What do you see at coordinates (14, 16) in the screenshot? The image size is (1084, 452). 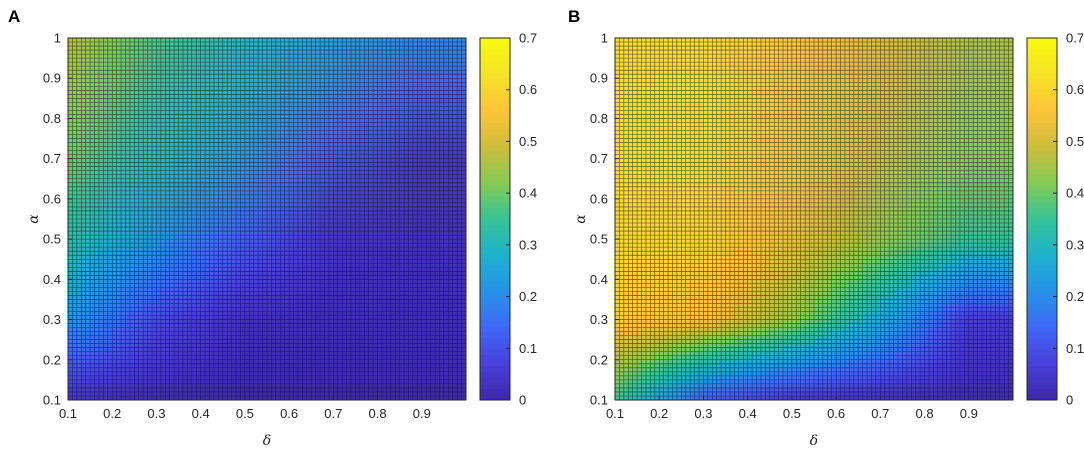 I see `panel-label: A` at bounding box center [14, 16].